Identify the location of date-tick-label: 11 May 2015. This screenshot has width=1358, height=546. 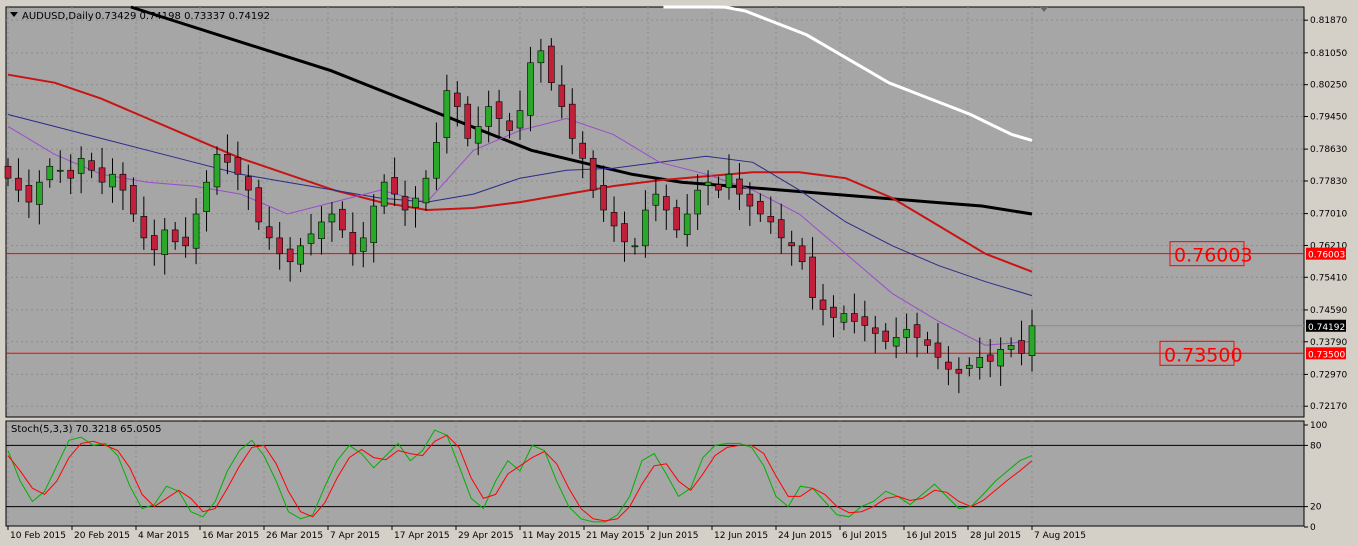
(551, 536).